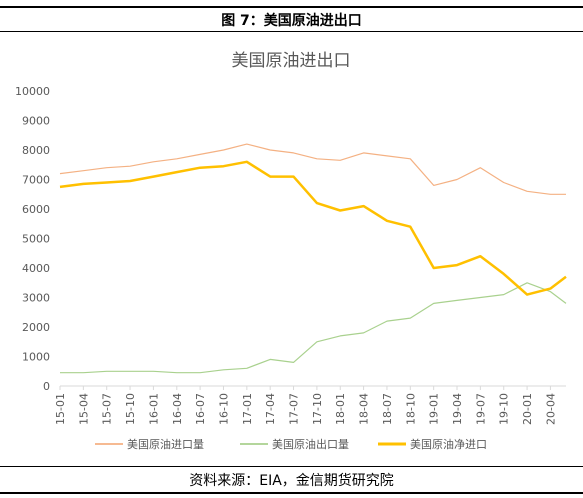 The image size is (583, 498). What do you see at coordinates (387, 409) in the screenshot?
I see `x-tick-label: 18-07` at bounding box center [387, 409].